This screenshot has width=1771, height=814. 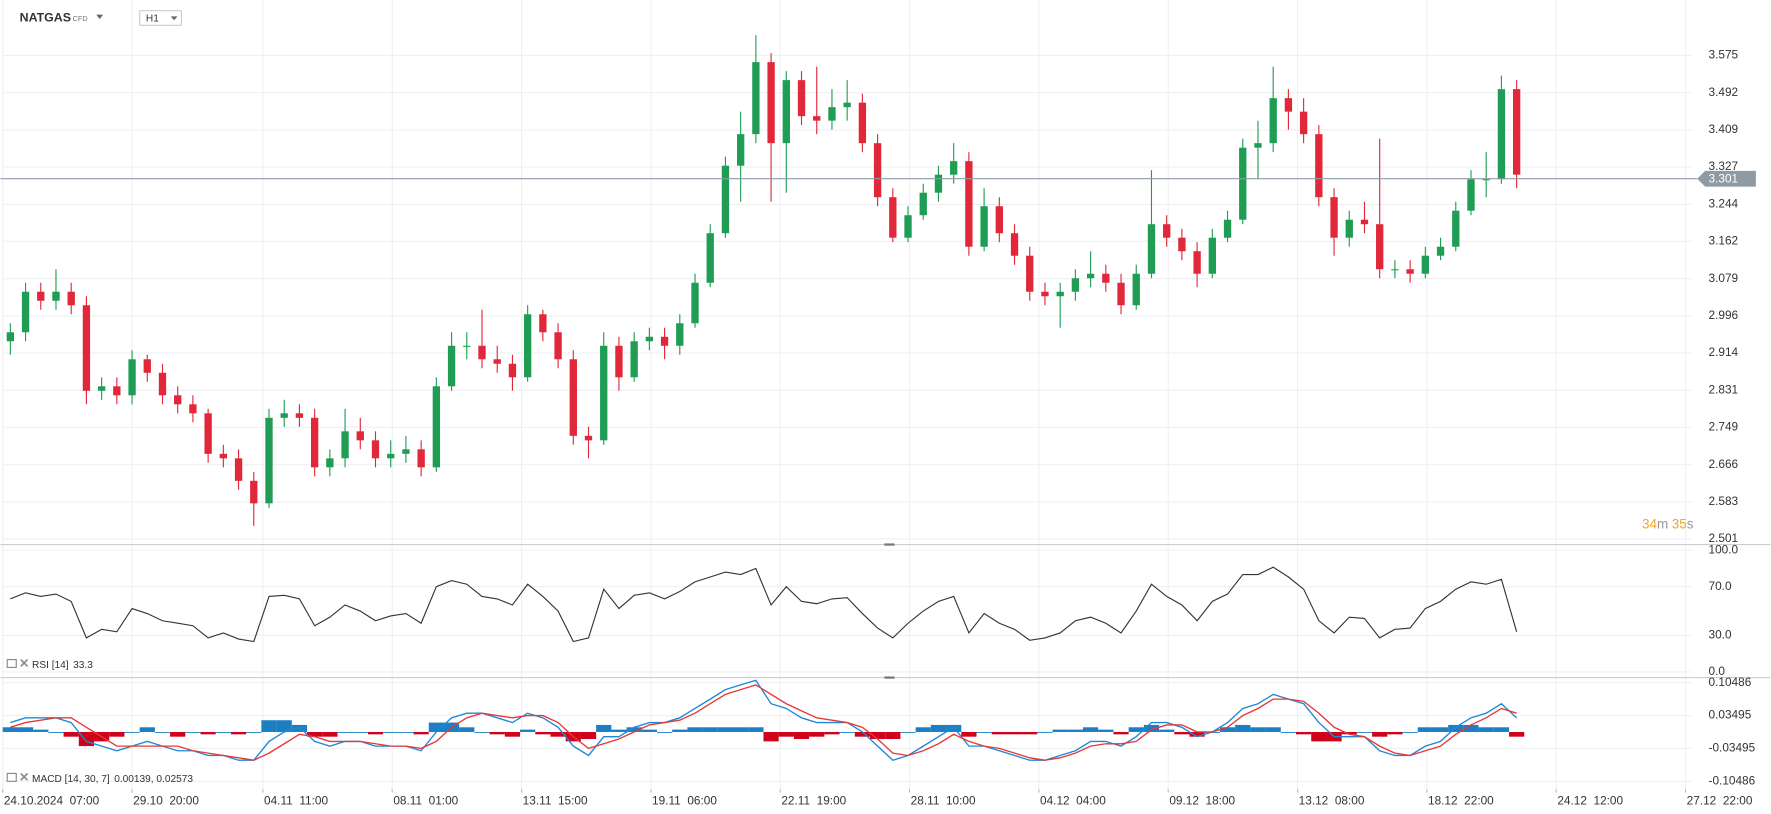 I want to click on x-tick-label: 04.11 11:00, so click(x=296, y=801).